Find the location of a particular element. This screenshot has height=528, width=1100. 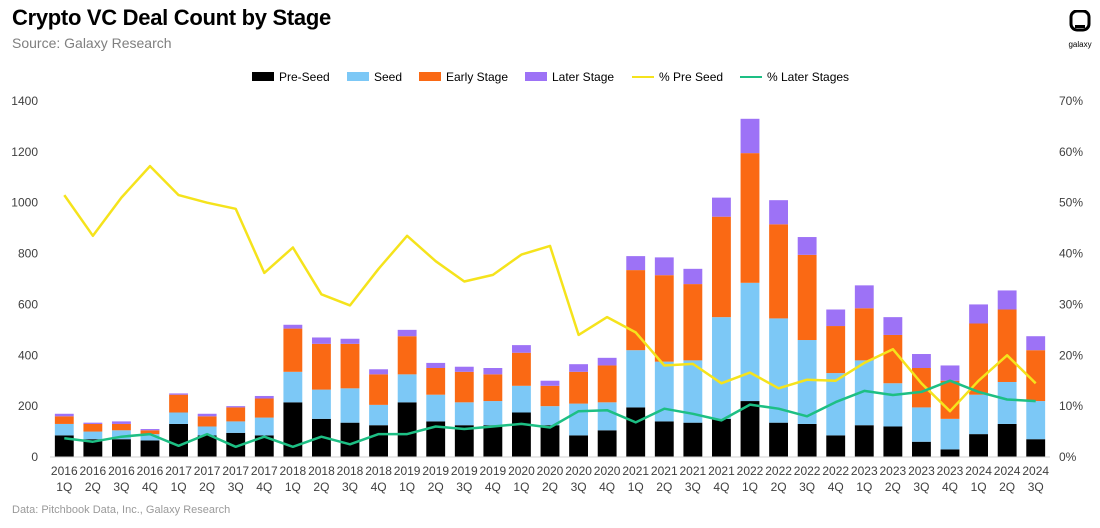

galaxy-logo: galaxy is located at coordinates (1080, 29).